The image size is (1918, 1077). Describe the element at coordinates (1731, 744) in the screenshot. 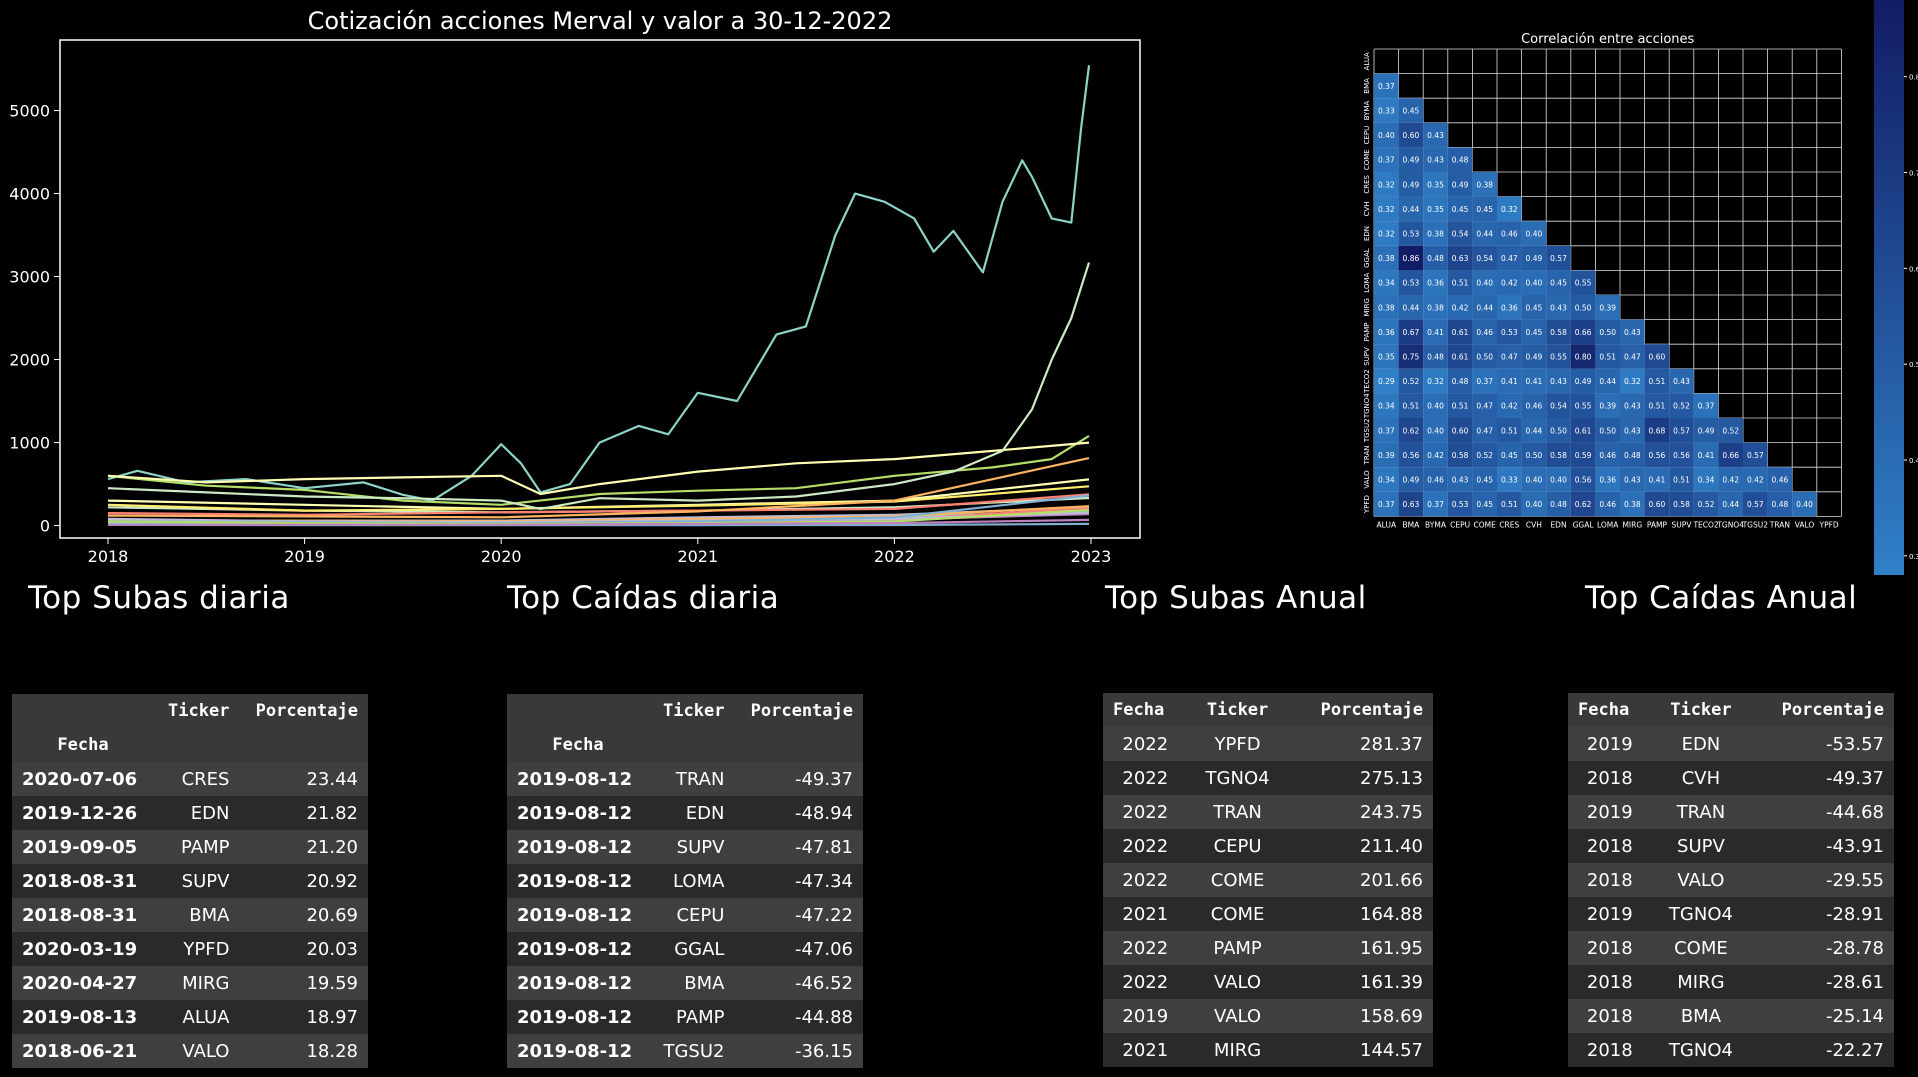

I see `table-row: 2019 EDN -53.57` at that location.